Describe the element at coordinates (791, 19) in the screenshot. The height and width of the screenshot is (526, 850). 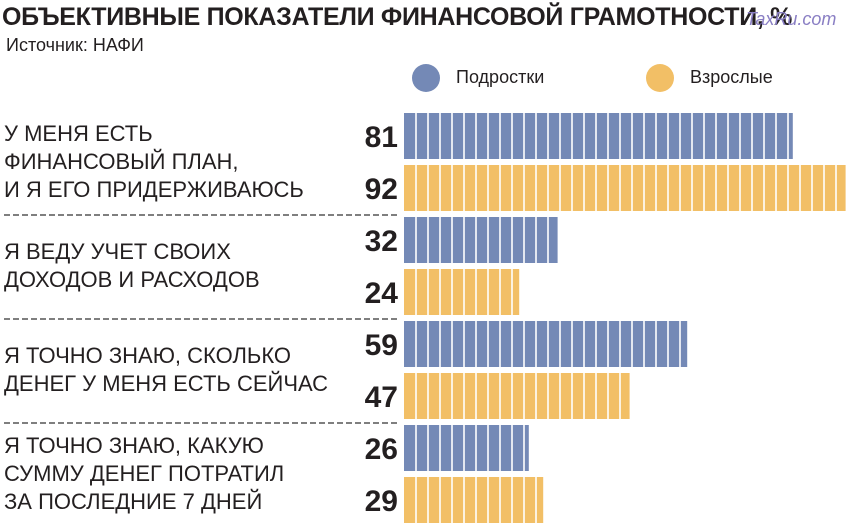
I see `watermark: TaxRu.com` at that location.